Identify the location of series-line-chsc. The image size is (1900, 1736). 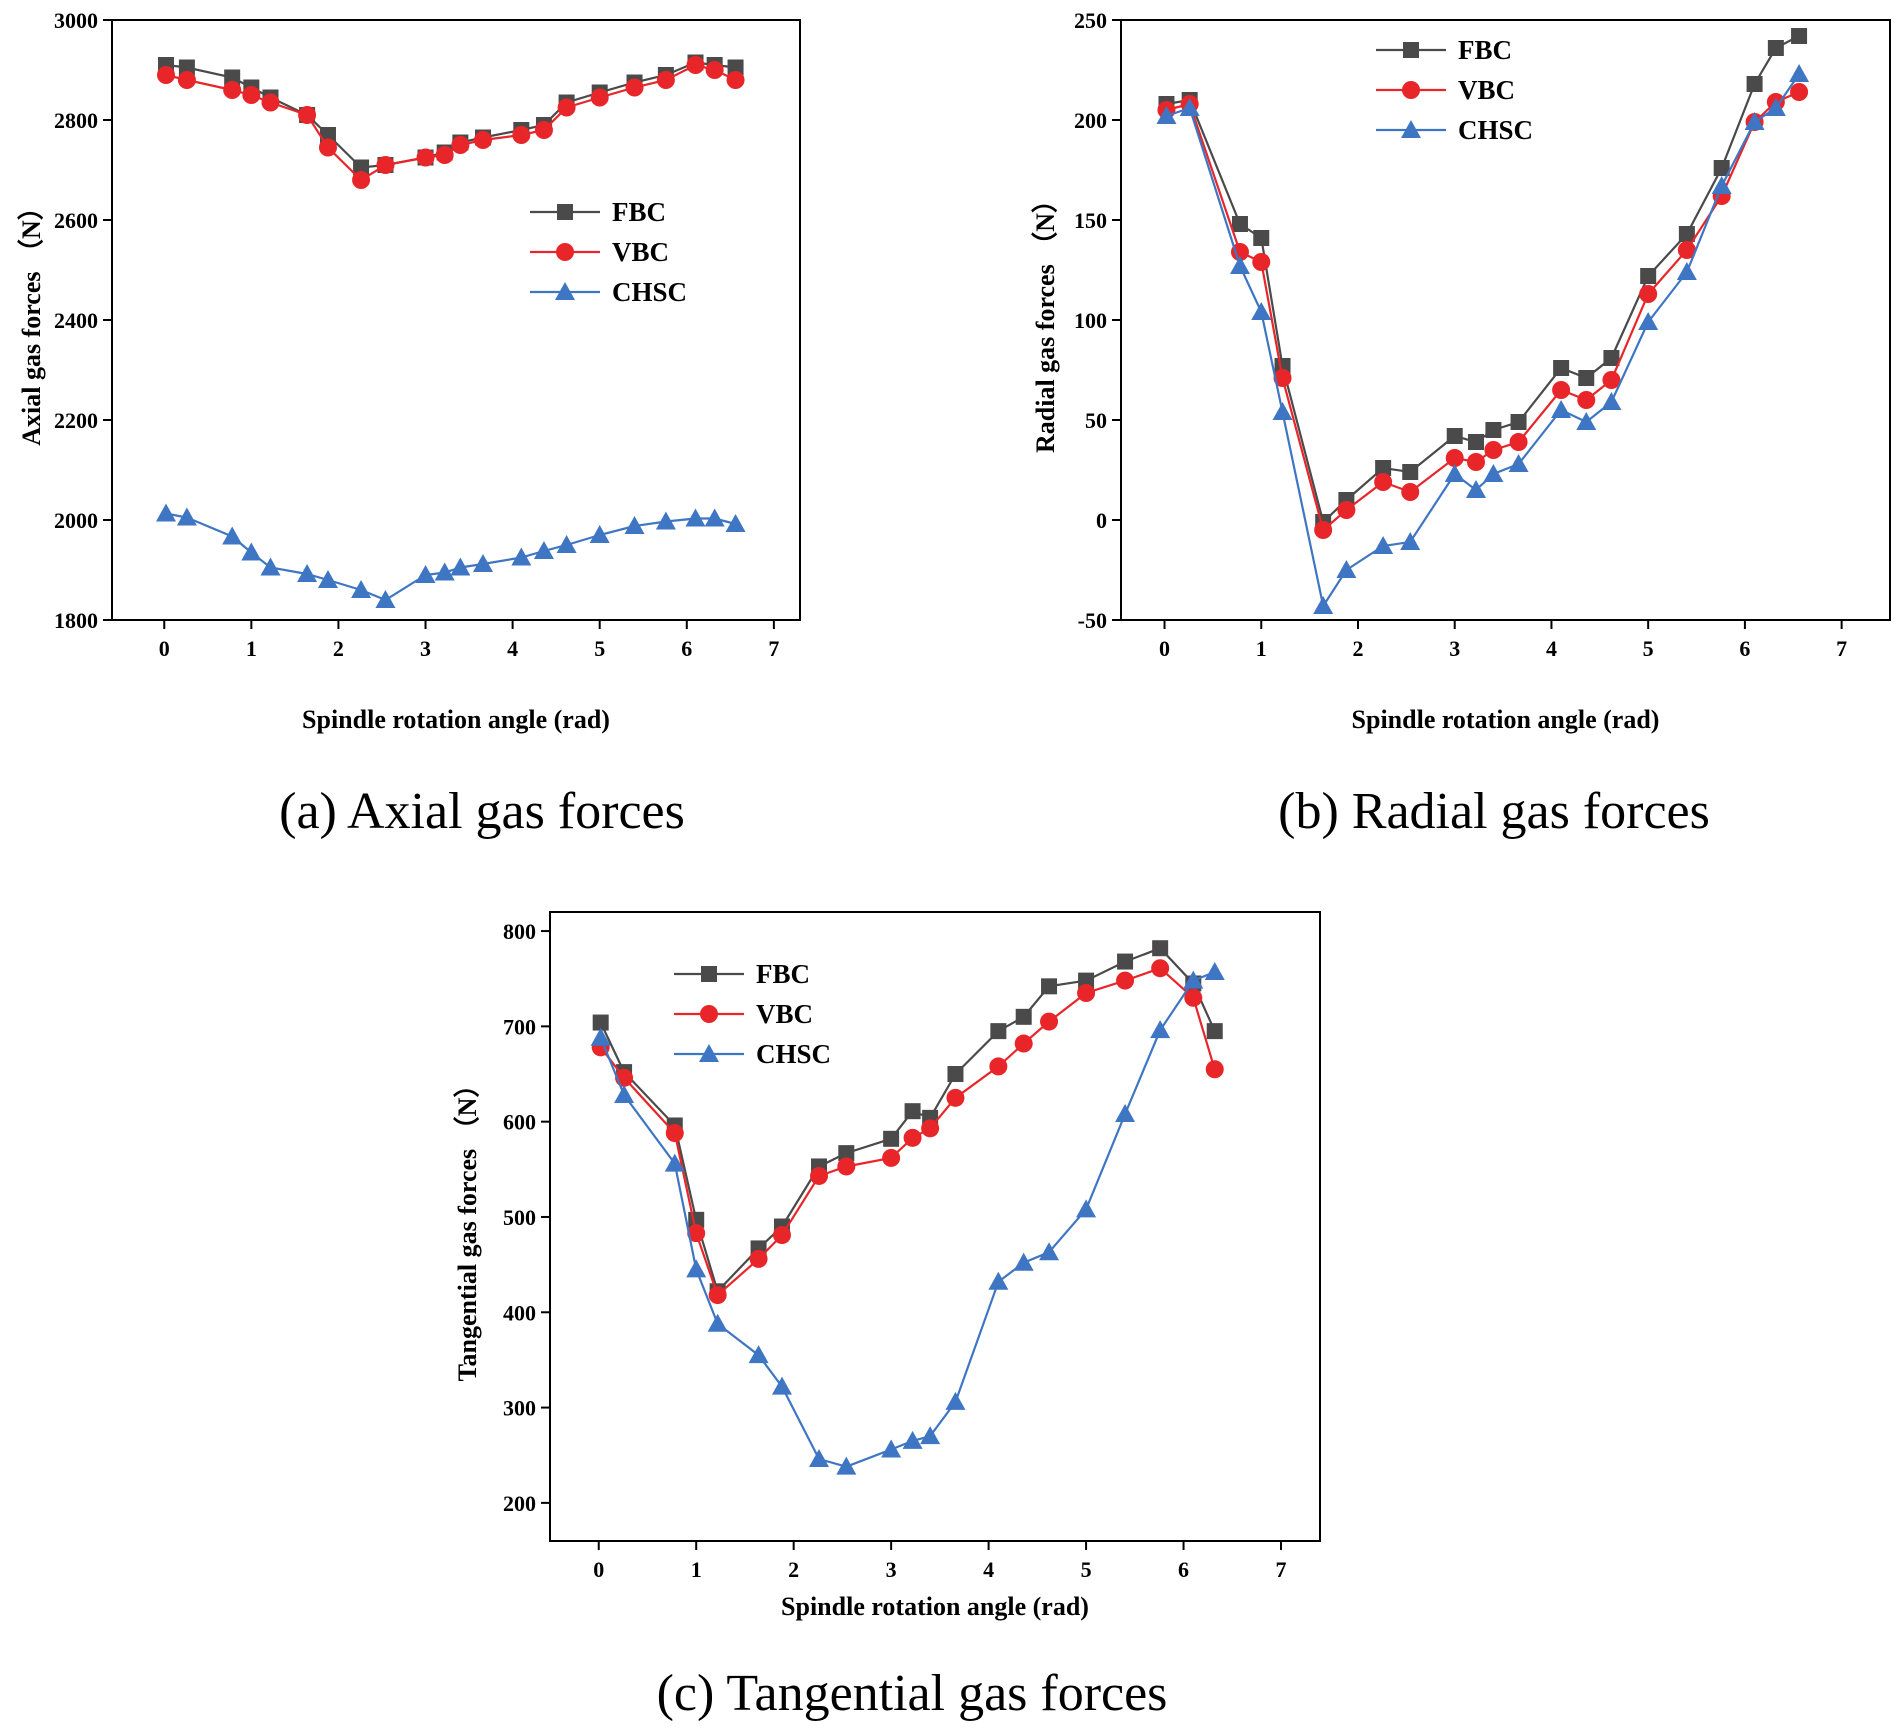
(1483, 341).